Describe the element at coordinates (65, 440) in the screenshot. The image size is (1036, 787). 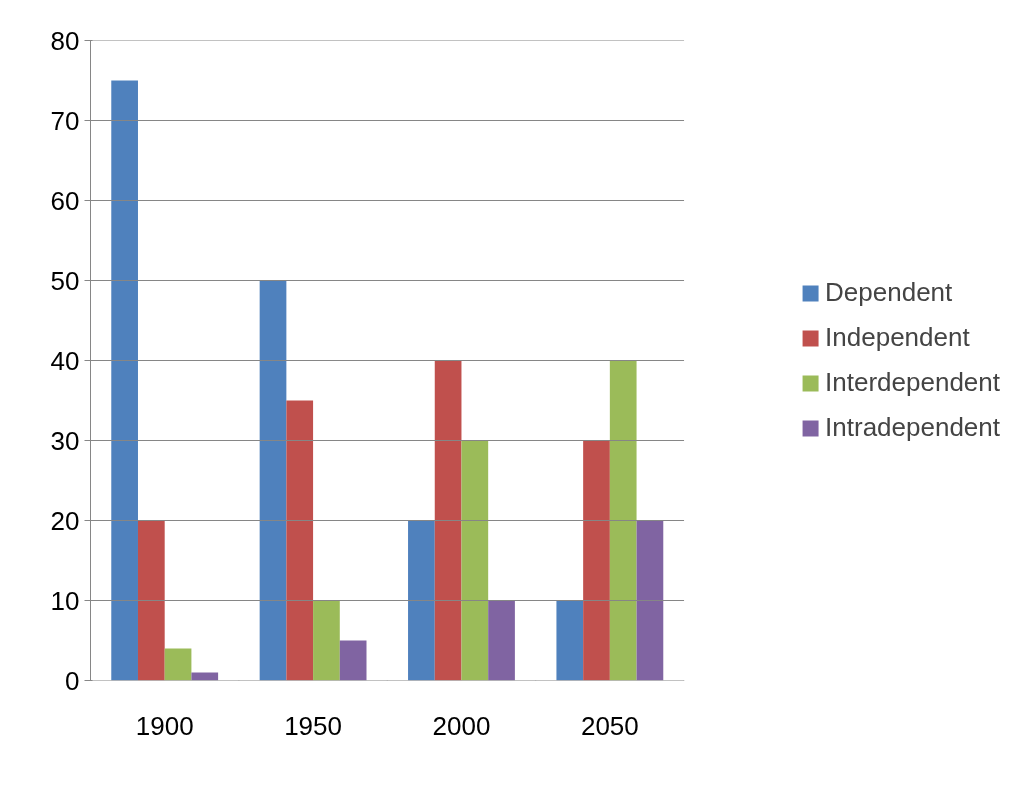
I see `y-tick-label: 30` at that location.